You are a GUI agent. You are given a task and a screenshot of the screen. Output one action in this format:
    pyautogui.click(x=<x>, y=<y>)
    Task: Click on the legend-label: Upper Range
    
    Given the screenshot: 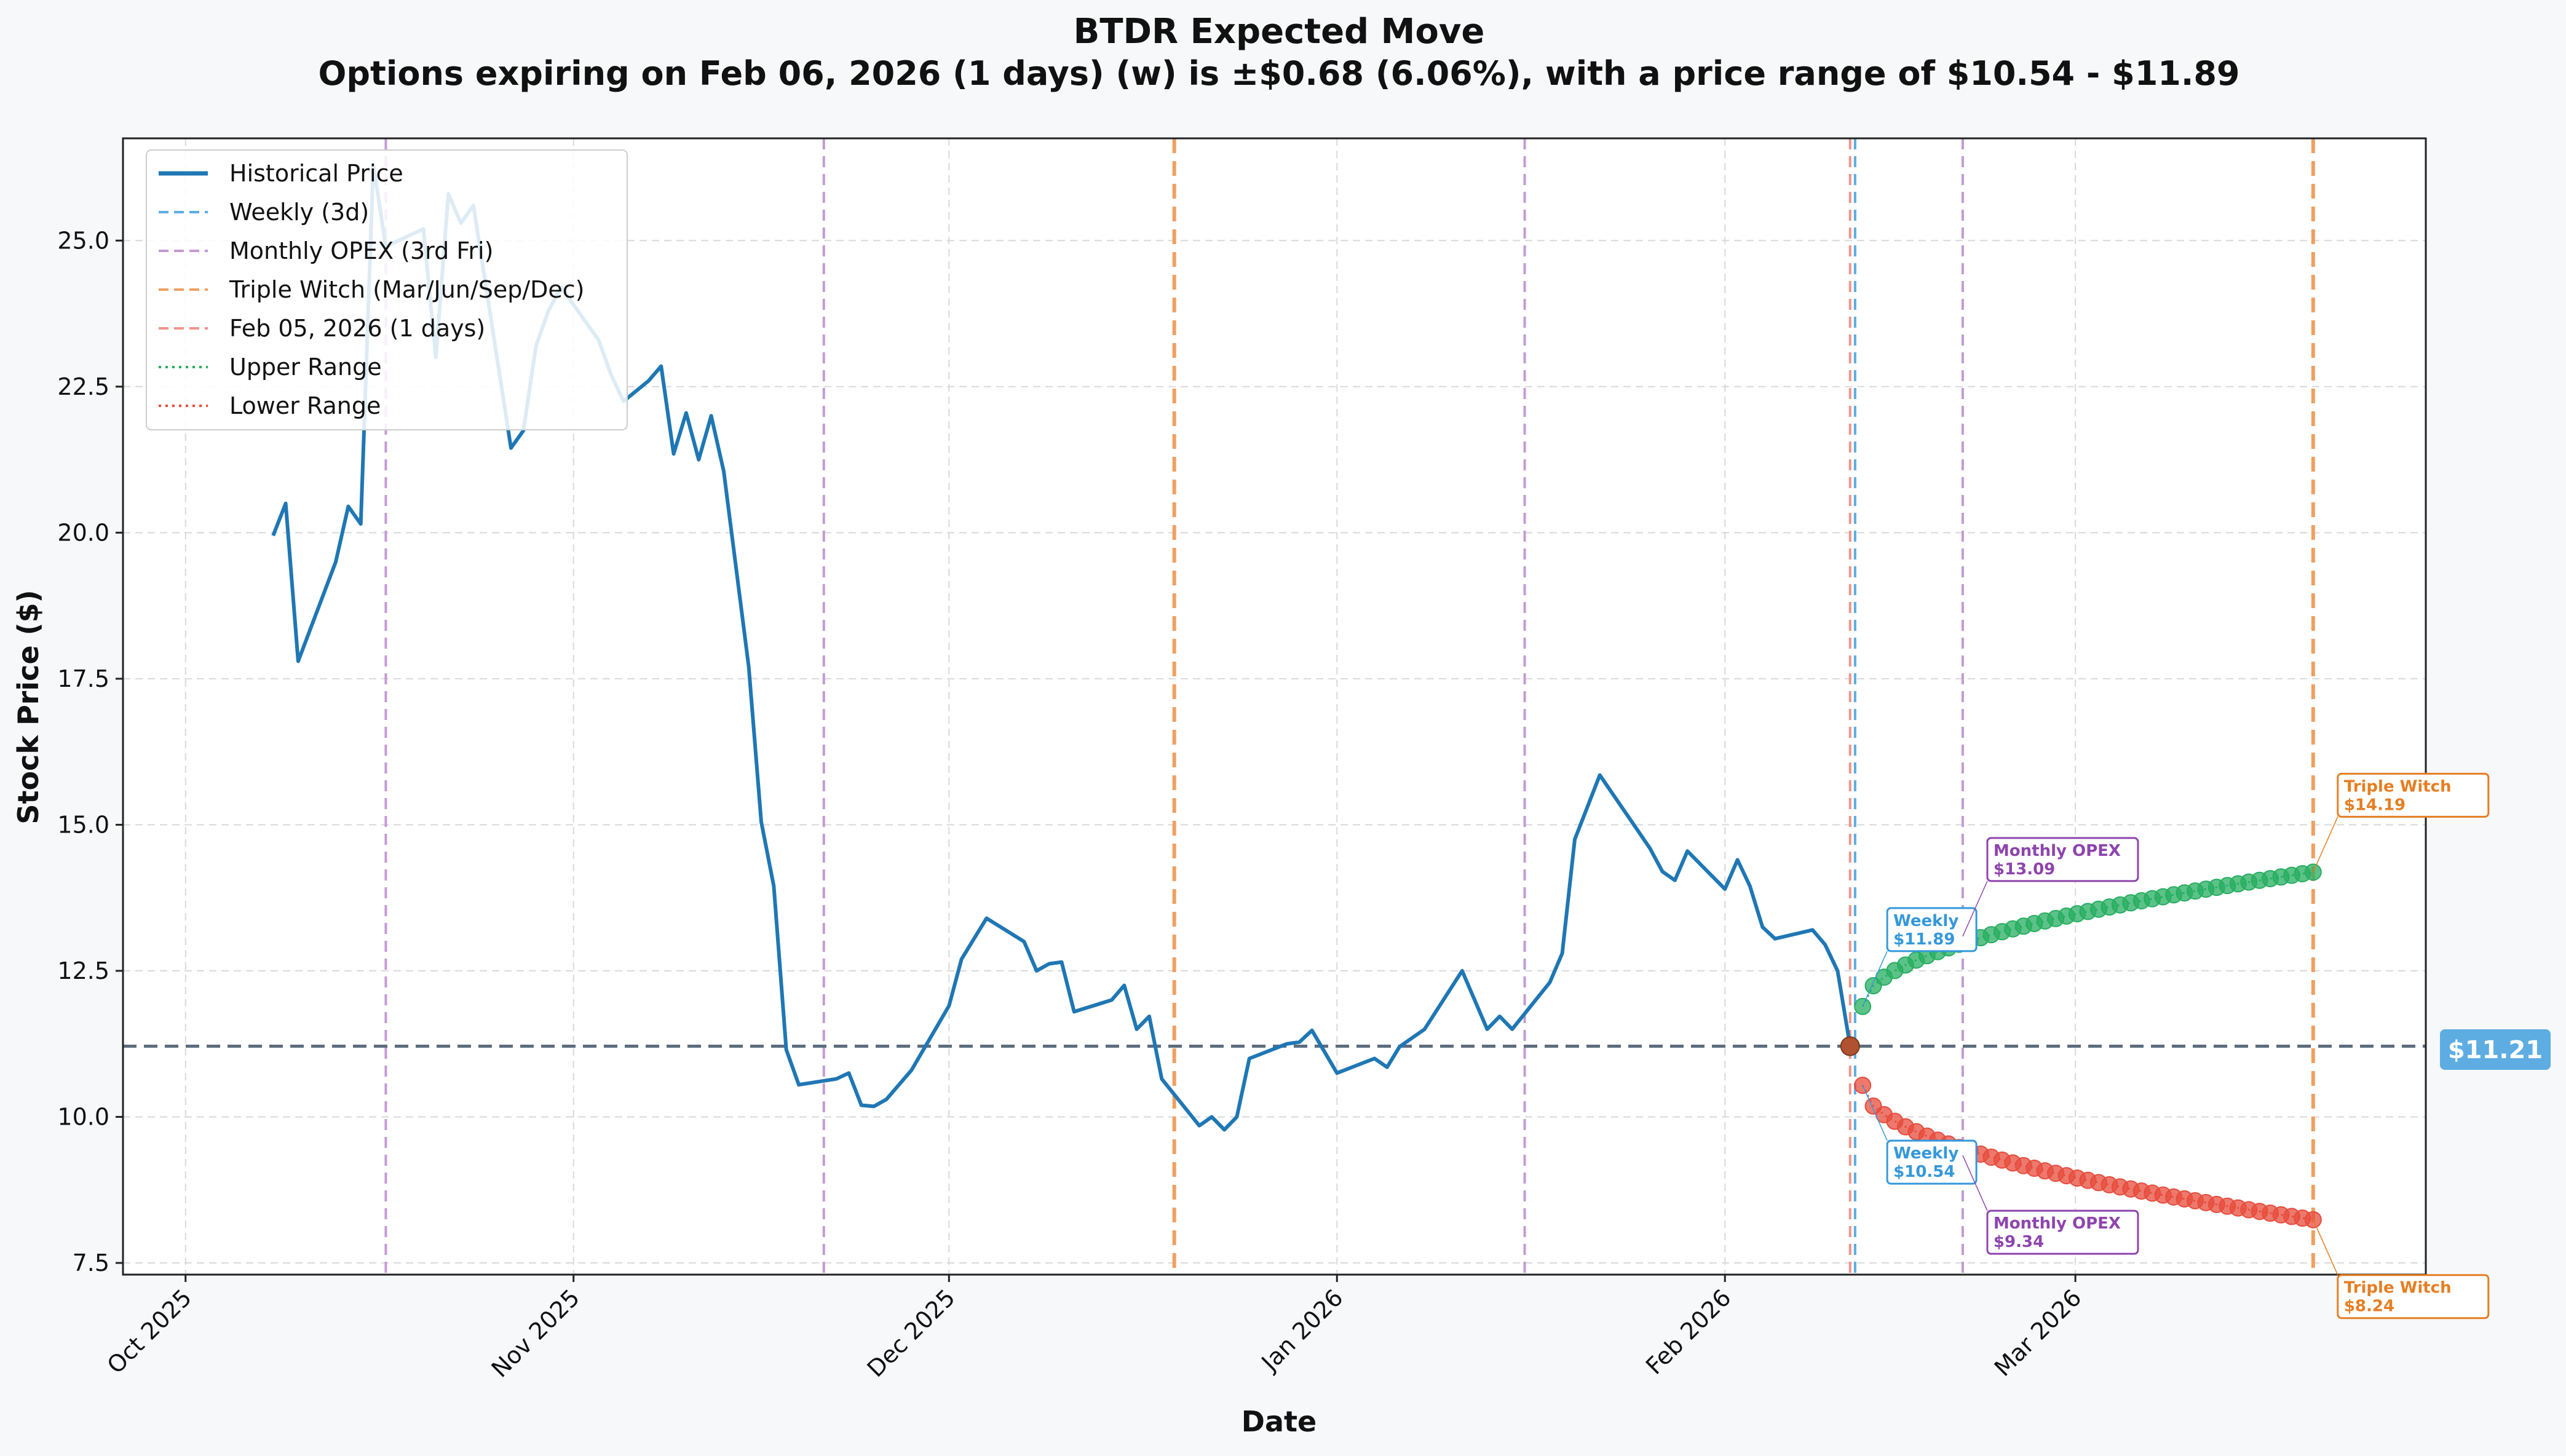 What is the action you would take?
    pyautogui.click(x=305, y=368)
    